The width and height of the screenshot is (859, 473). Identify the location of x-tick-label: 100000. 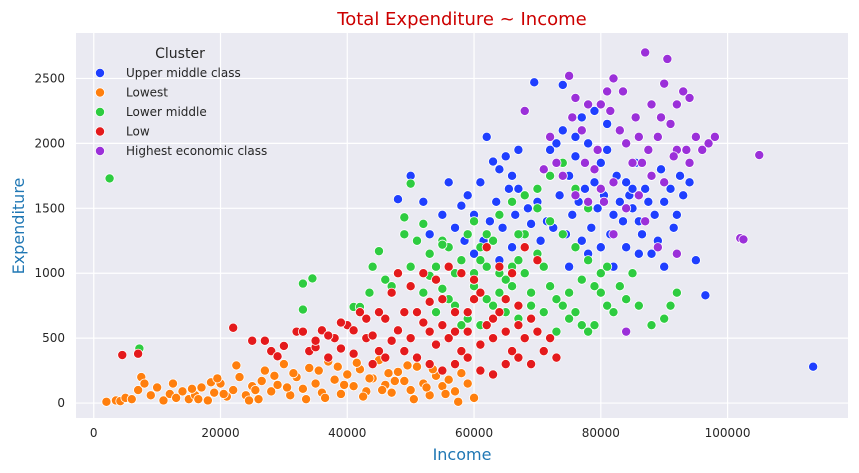
(728, 433).